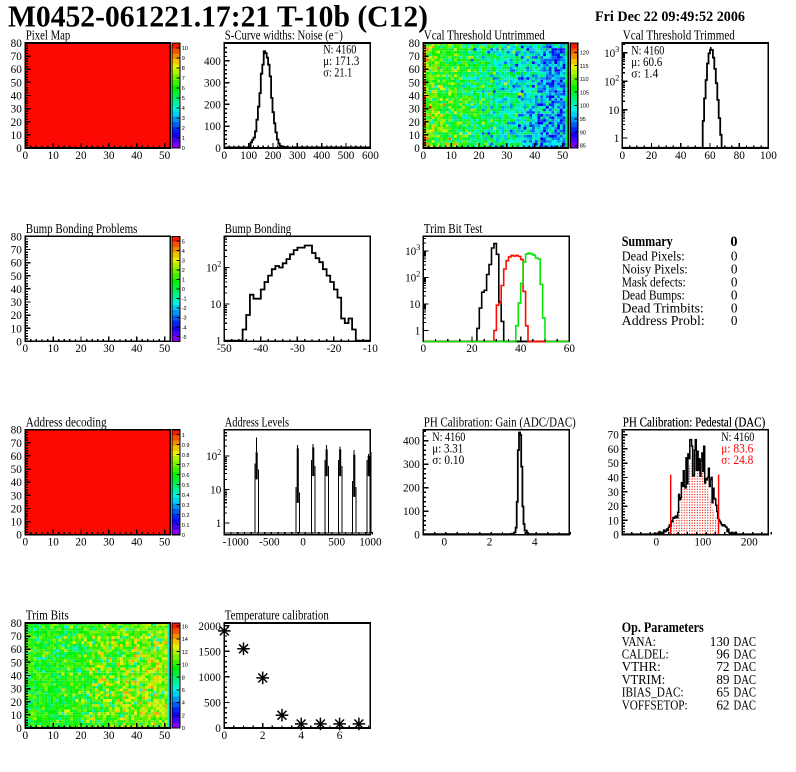  What do you see at coordinates (723, 679) in the screenshot?
I see `svg-text: 89` at bounding box center [723, 679].